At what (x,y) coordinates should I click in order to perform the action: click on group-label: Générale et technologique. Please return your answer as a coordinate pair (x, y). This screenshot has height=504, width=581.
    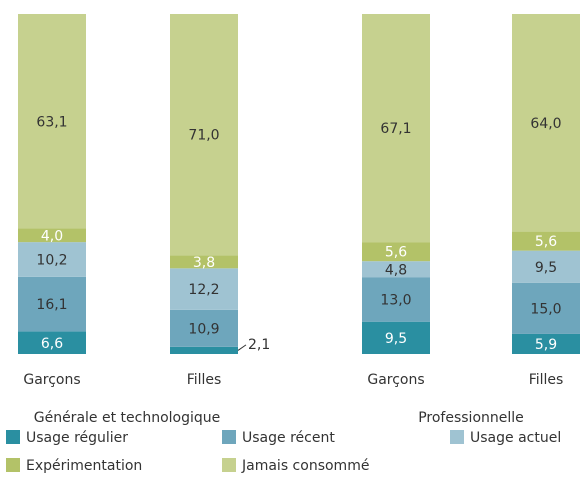
    Looking at the image, I should click on (127, 418).